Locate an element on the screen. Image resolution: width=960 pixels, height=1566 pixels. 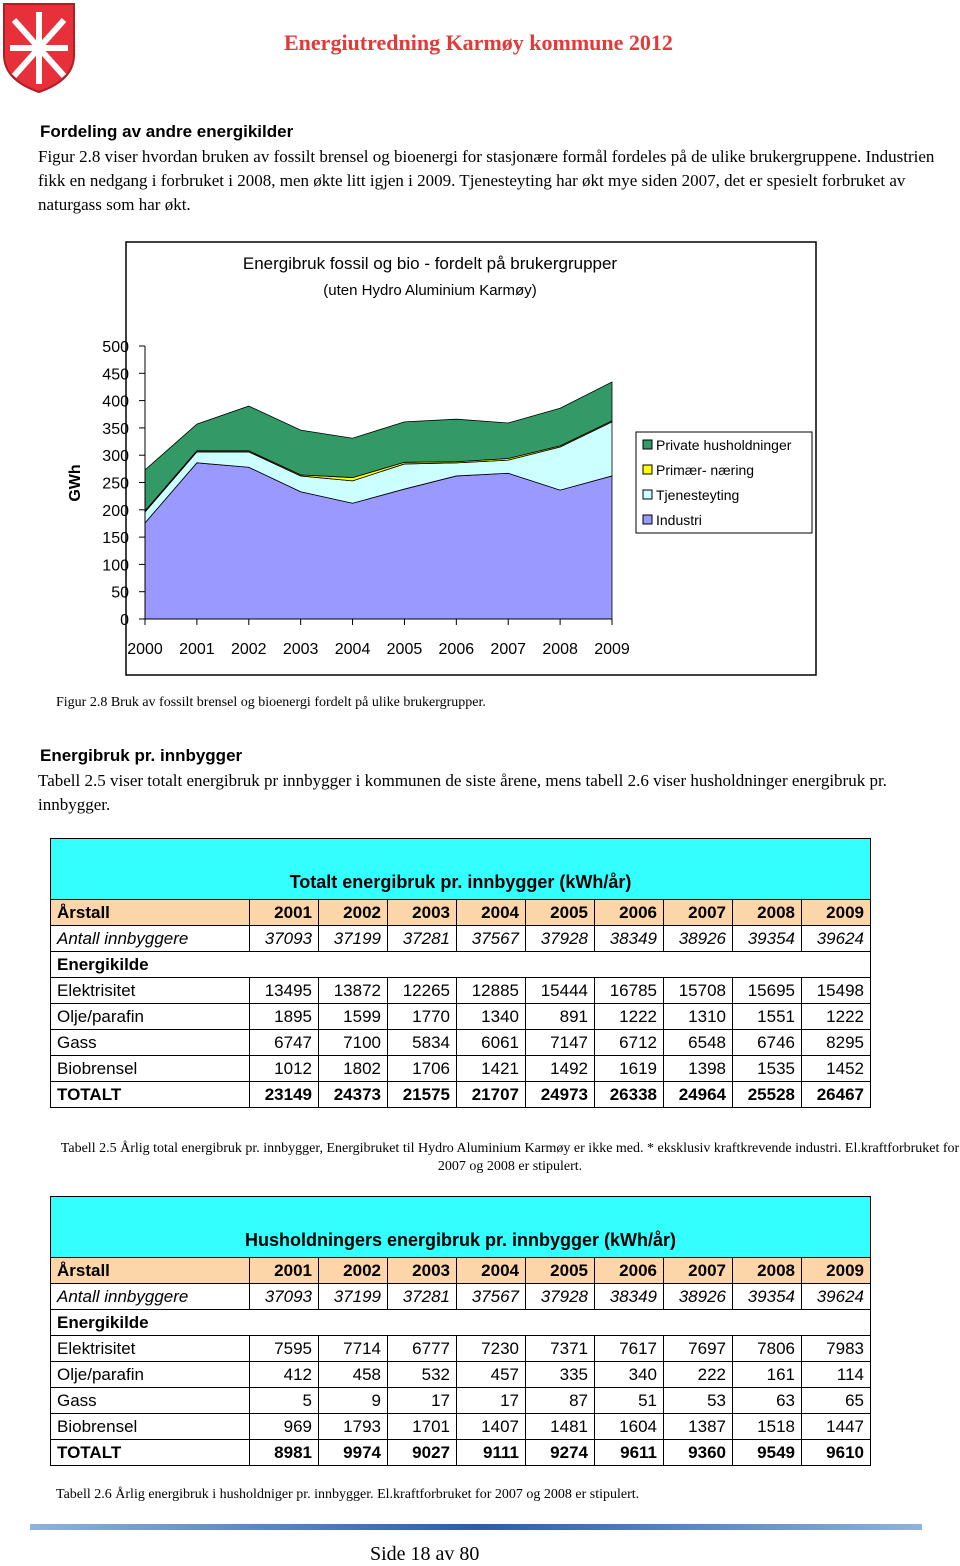
cell: 63 is located at coordinates (767, 1400).